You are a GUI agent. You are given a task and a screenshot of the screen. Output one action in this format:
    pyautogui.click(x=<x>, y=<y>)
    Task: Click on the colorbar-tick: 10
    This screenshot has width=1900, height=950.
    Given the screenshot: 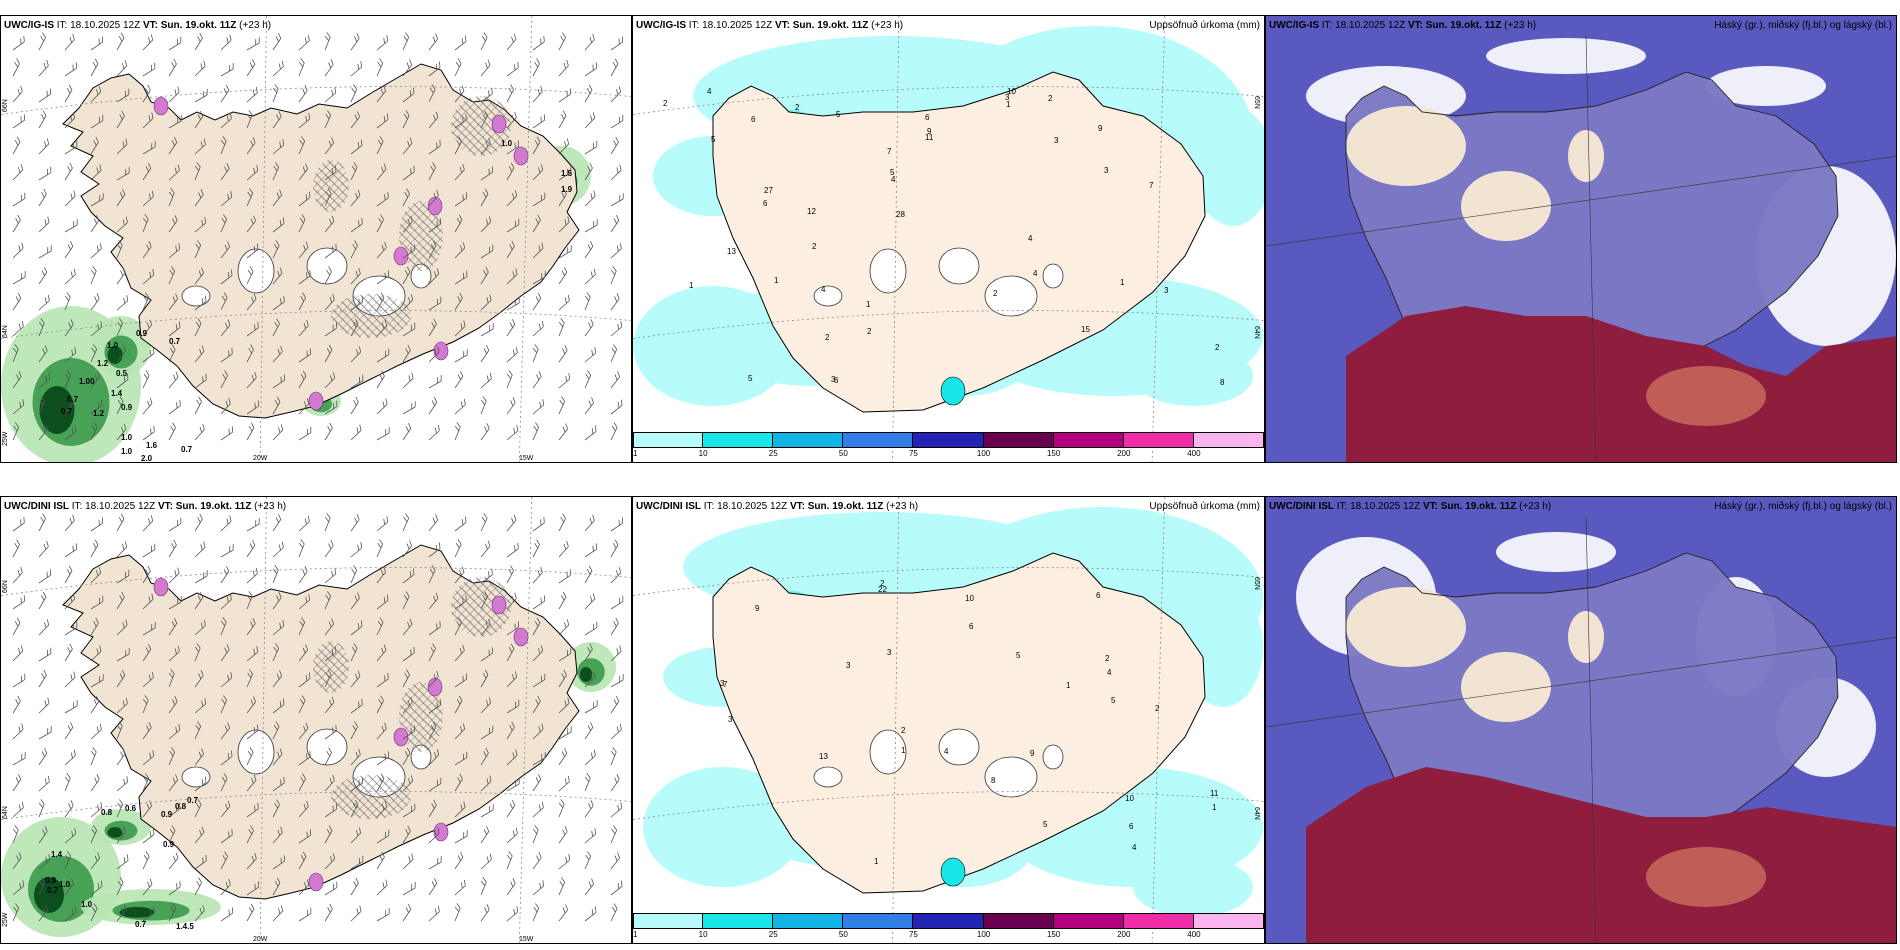 What is the action you would take?
    pyautogui.click(x=703, y=453)
    